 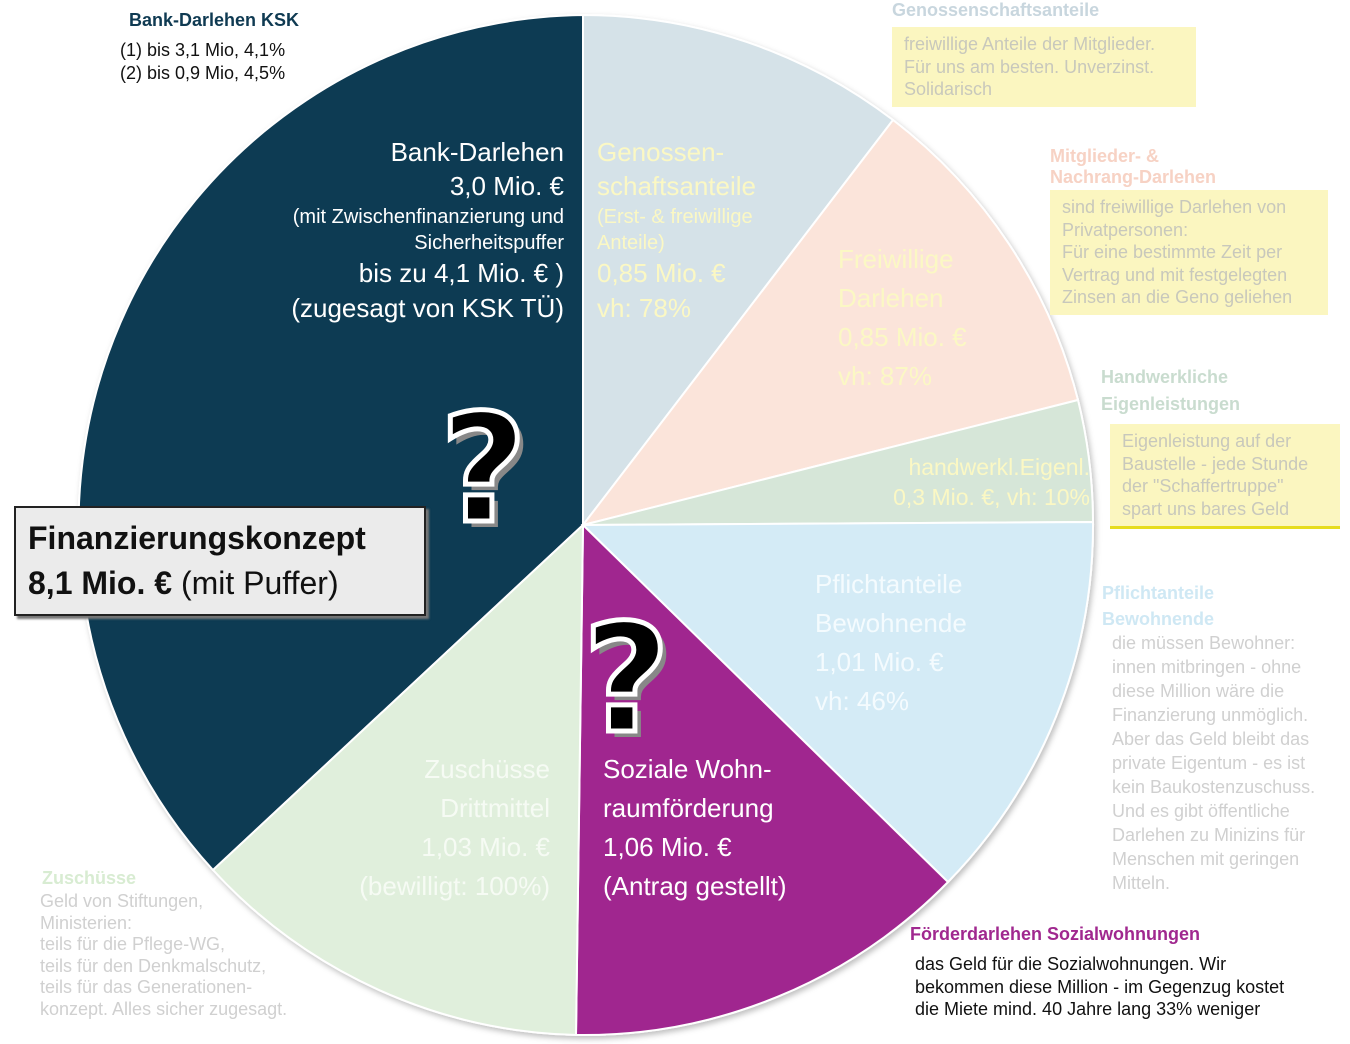 I want to click on zuschuss-title-2: Drittmittel, so click(x=495, y=808).